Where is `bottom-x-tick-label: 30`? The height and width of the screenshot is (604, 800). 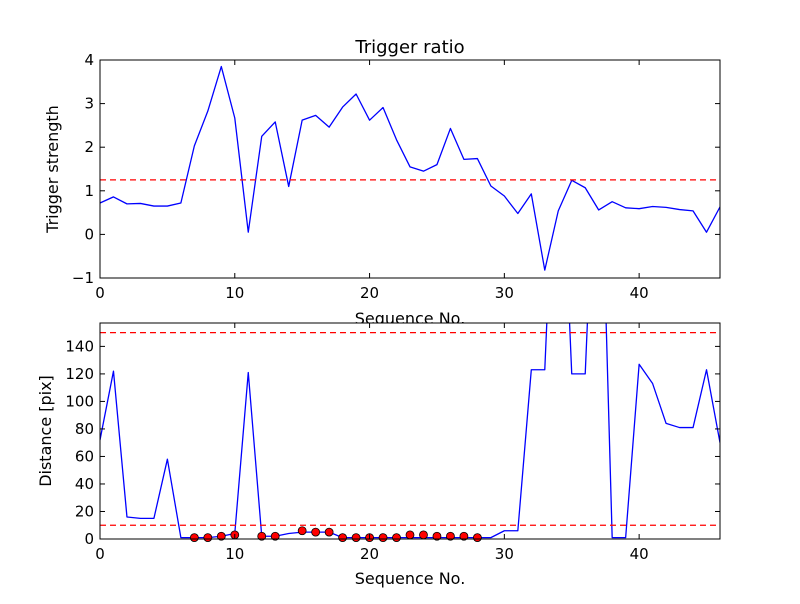
bottom-x-tick-label: 30 is located at coordinates (504, 554).